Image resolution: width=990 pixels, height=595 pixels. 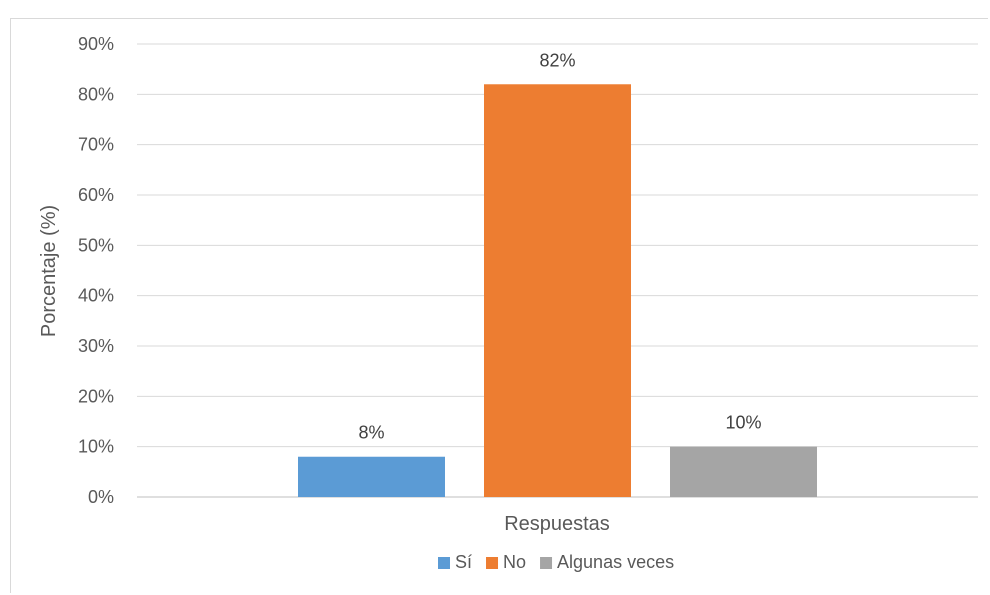 I want to click on legend: Sí No Algunas veces, so click(x=556, y=562).